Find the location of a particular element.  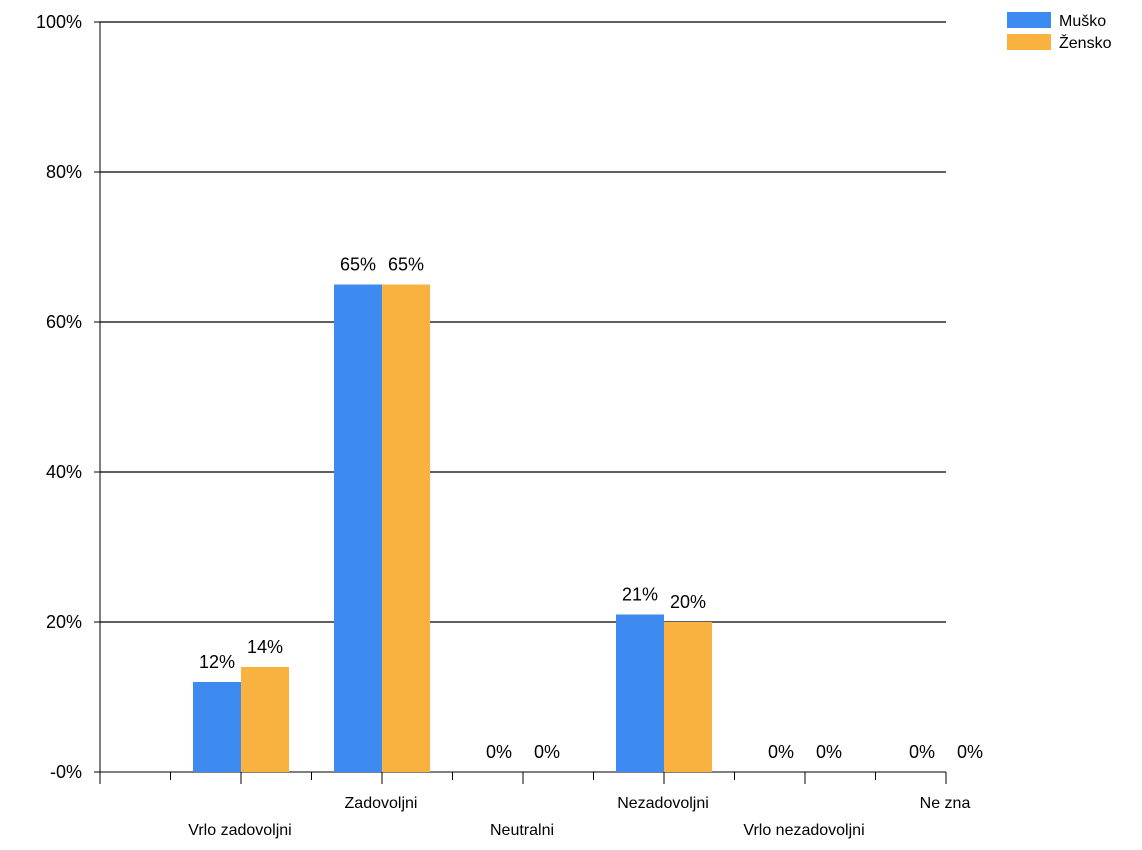

y-tick-label: 80% is located at coordinates (64, 172).